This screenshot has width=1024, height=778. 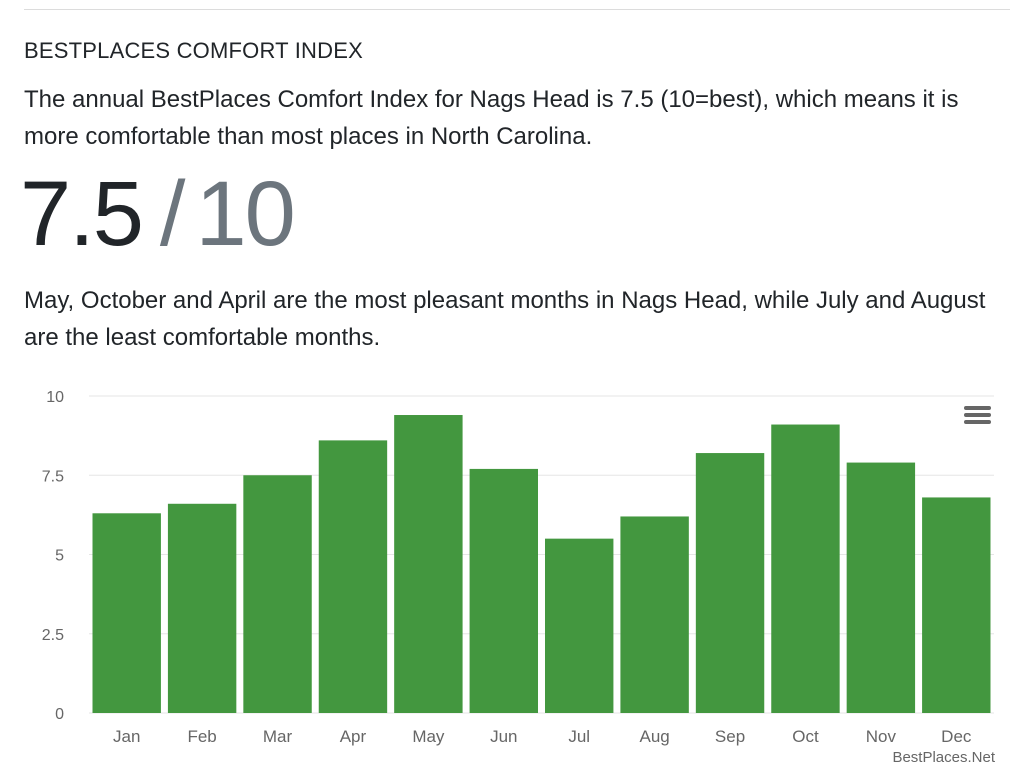 I want to click on bar-dec, so click(x=956, y=605).